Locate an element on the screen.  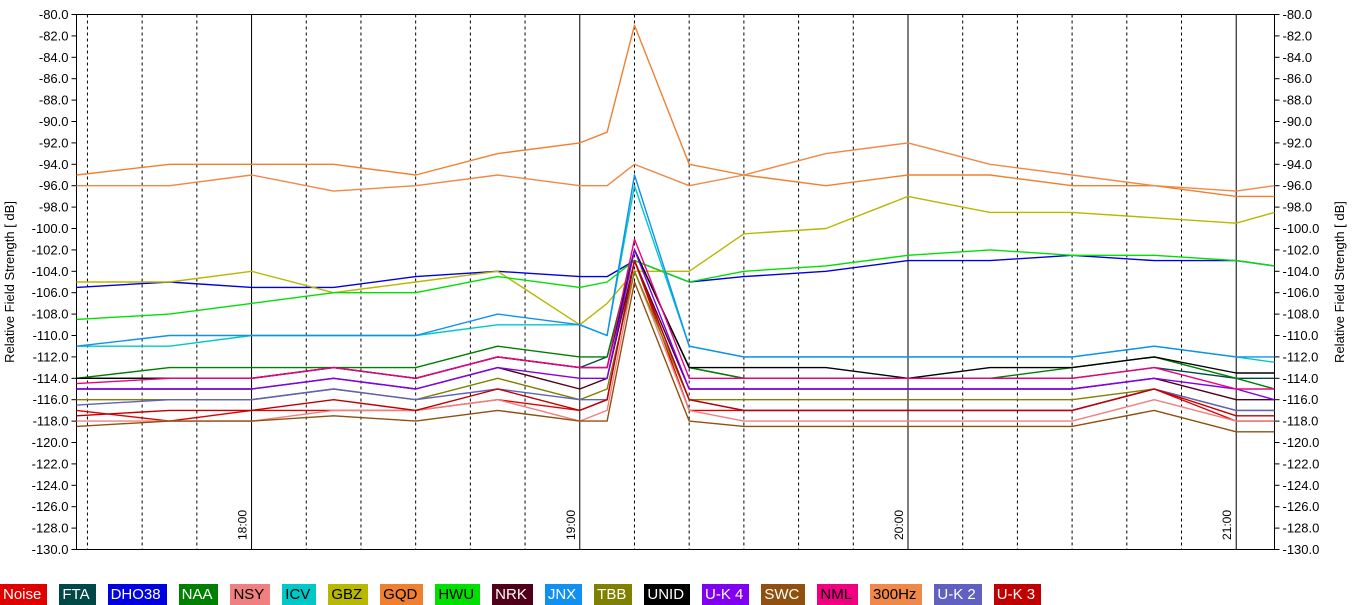
y-tick-label: -106.0 is located at coordinates (50, 292).